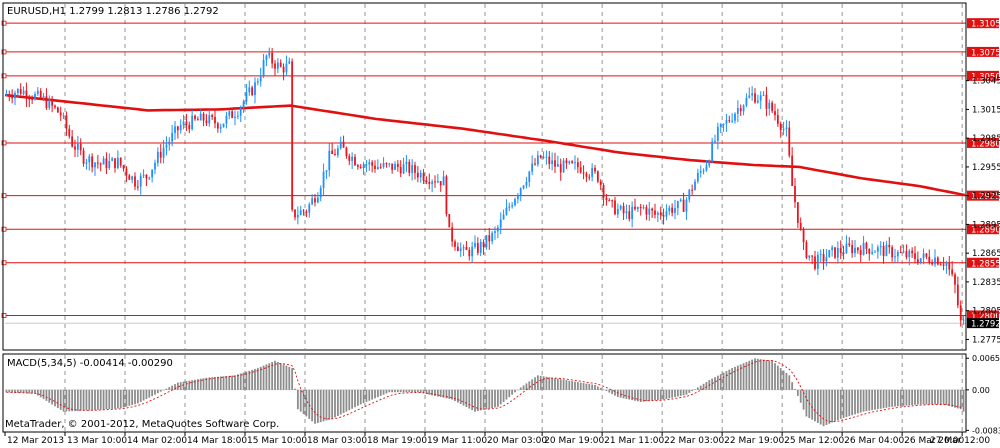 This screenshot has width=1000, height=448. Describe the element at coordinates (574, 441) in the screenshot. I see `x-tick-label: 20 Mar 19:00` at that location.